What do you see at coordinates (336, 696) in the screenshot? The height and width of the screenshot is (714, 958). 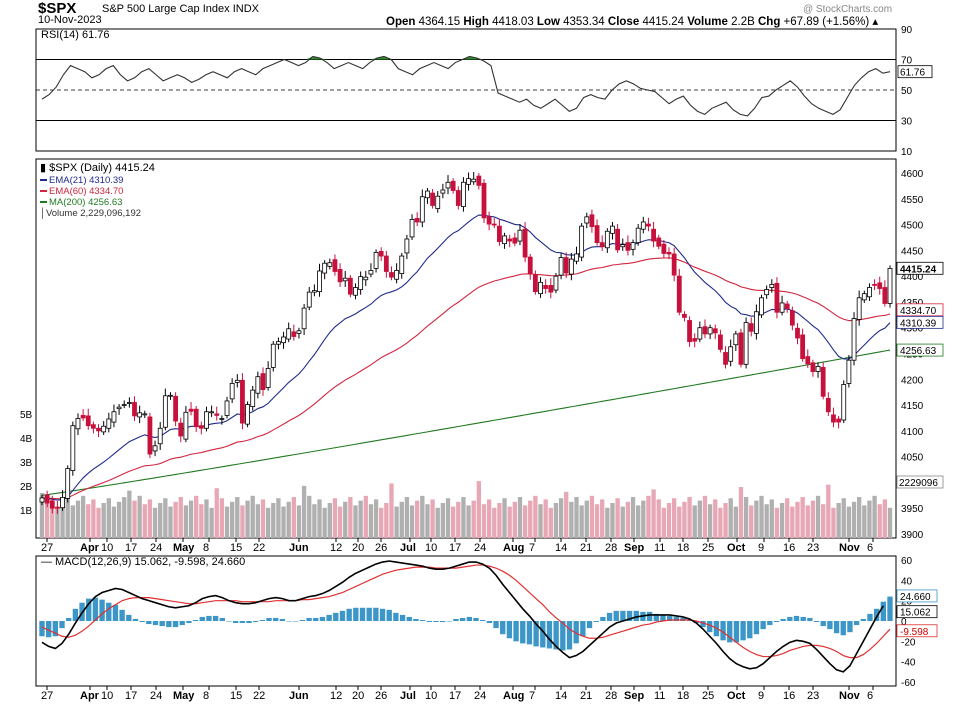 I see `x-tick-label: 12` at bounding box center [336, 696].